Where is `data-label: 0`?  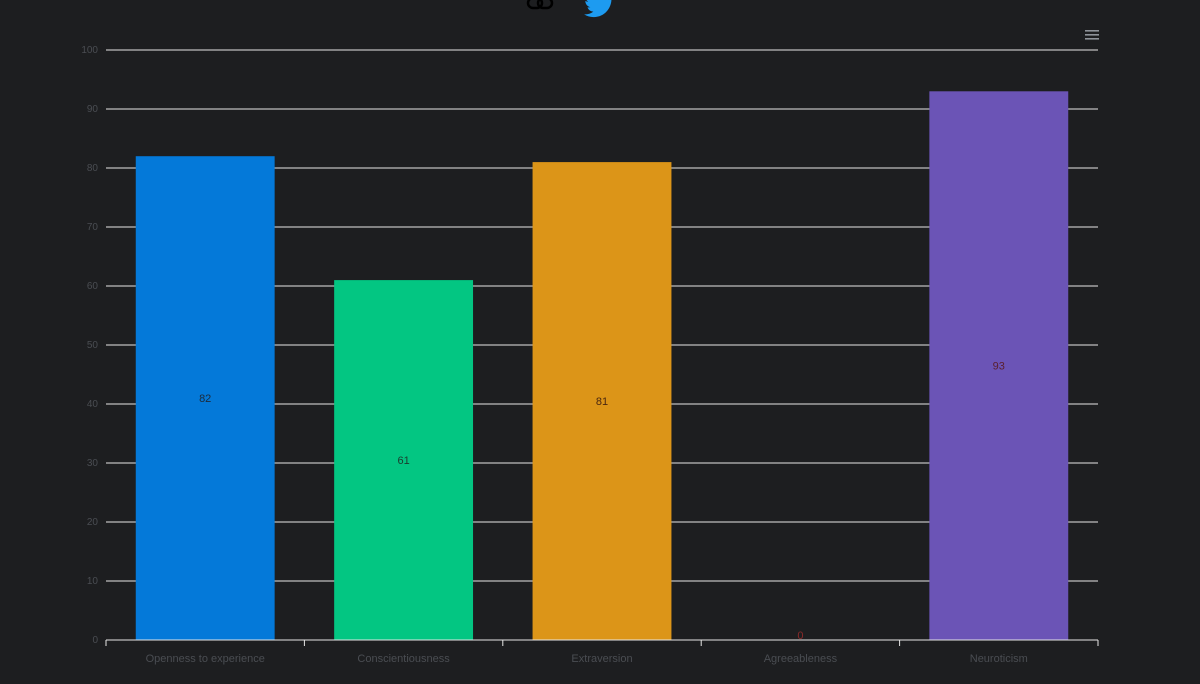
data-label: 0 is located at coordinates (800, 636).